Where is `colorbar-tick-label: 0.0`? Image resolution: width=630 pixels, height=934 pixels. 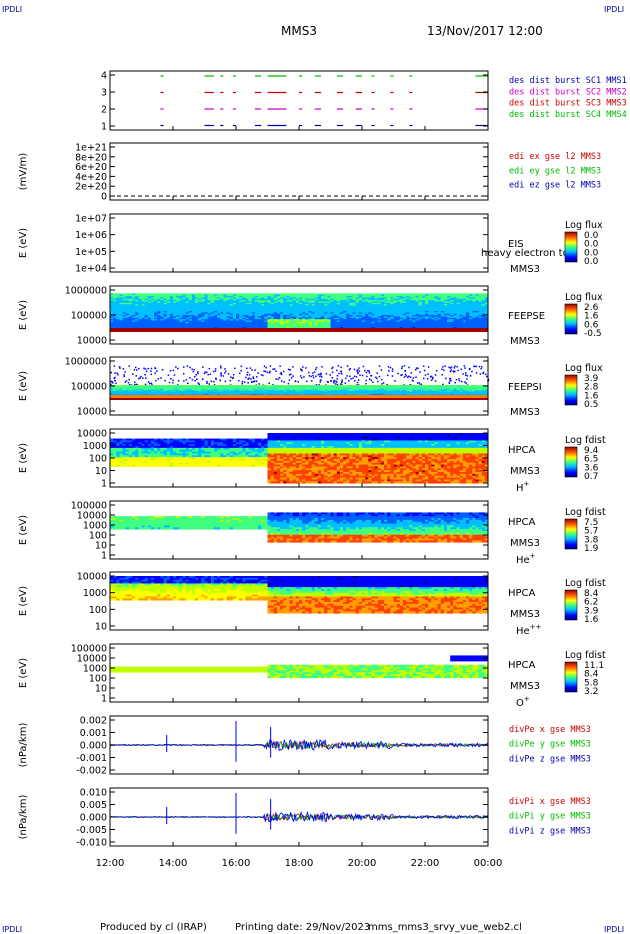
colorbar-tick-label: 0.0 is located at coordinates (591, 236).